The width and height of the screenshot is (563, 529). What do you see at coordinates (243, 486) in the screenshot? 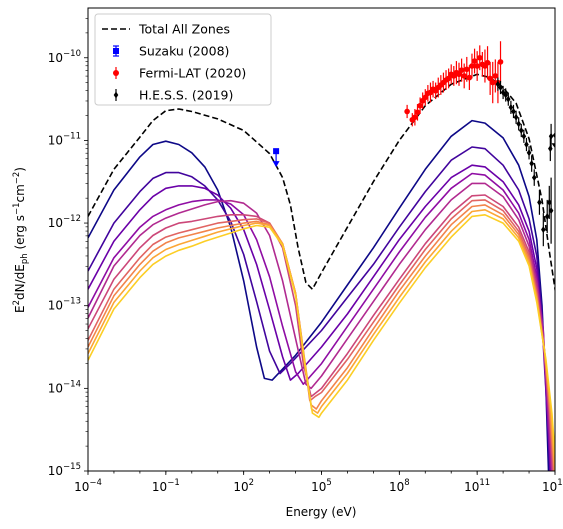
I see `x-tick-label: 10²` at bounding box center [243, 486].